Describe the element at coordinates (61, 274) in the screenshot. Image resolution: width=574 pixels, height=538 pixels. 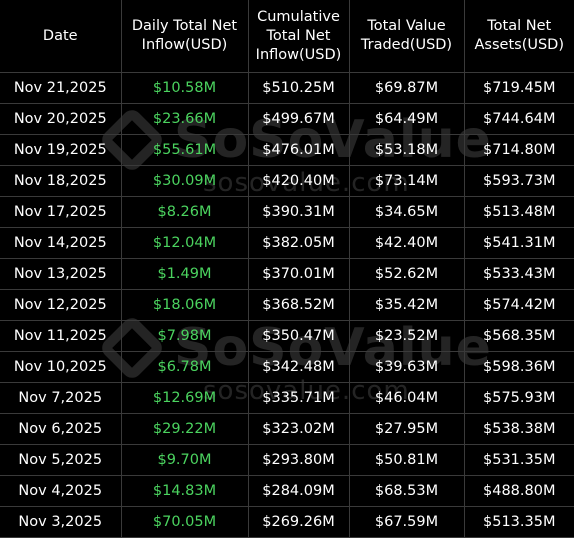
I see `cell-date: Nov 13,2025` at that location.